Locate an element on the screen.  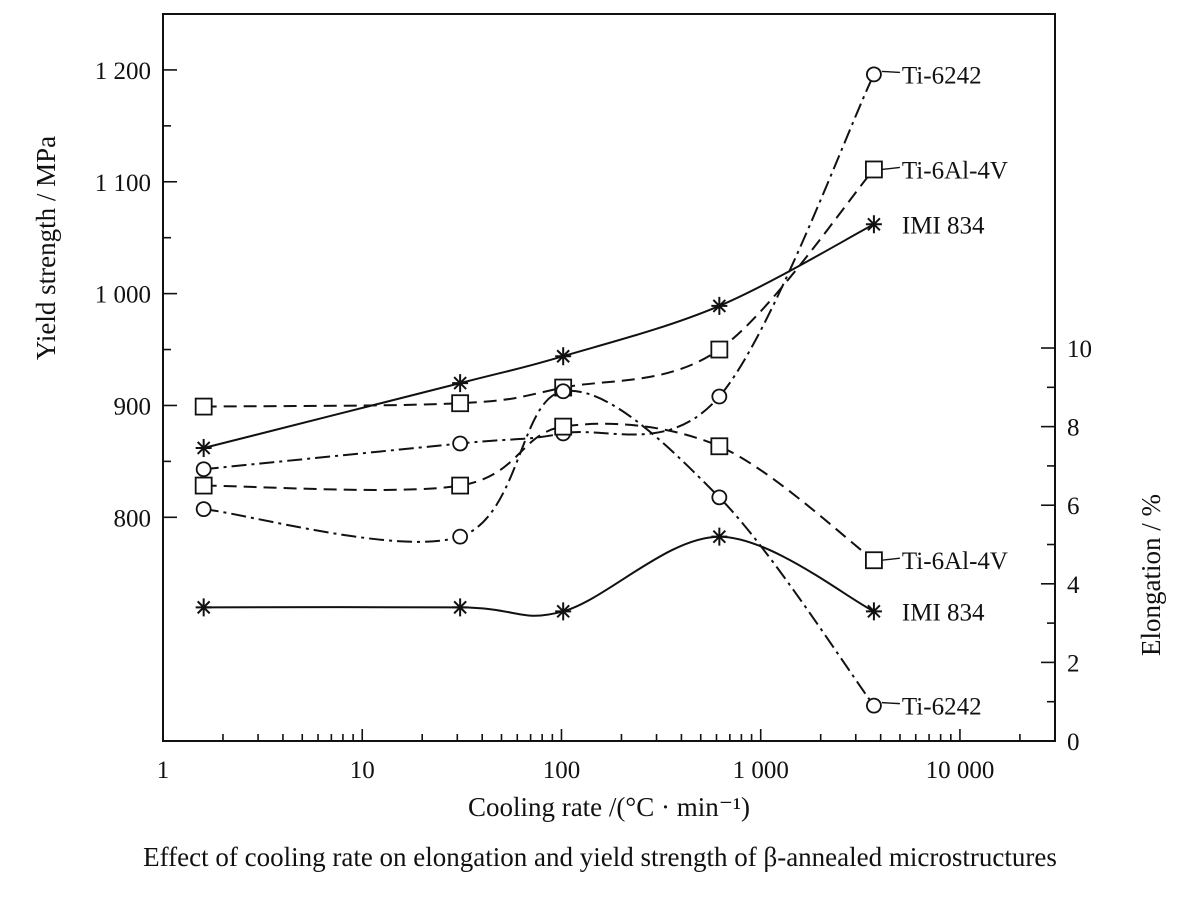
series-label-ti-6al-4v-yield: Ti-6Al-4V is located at coordinates (955, 170).